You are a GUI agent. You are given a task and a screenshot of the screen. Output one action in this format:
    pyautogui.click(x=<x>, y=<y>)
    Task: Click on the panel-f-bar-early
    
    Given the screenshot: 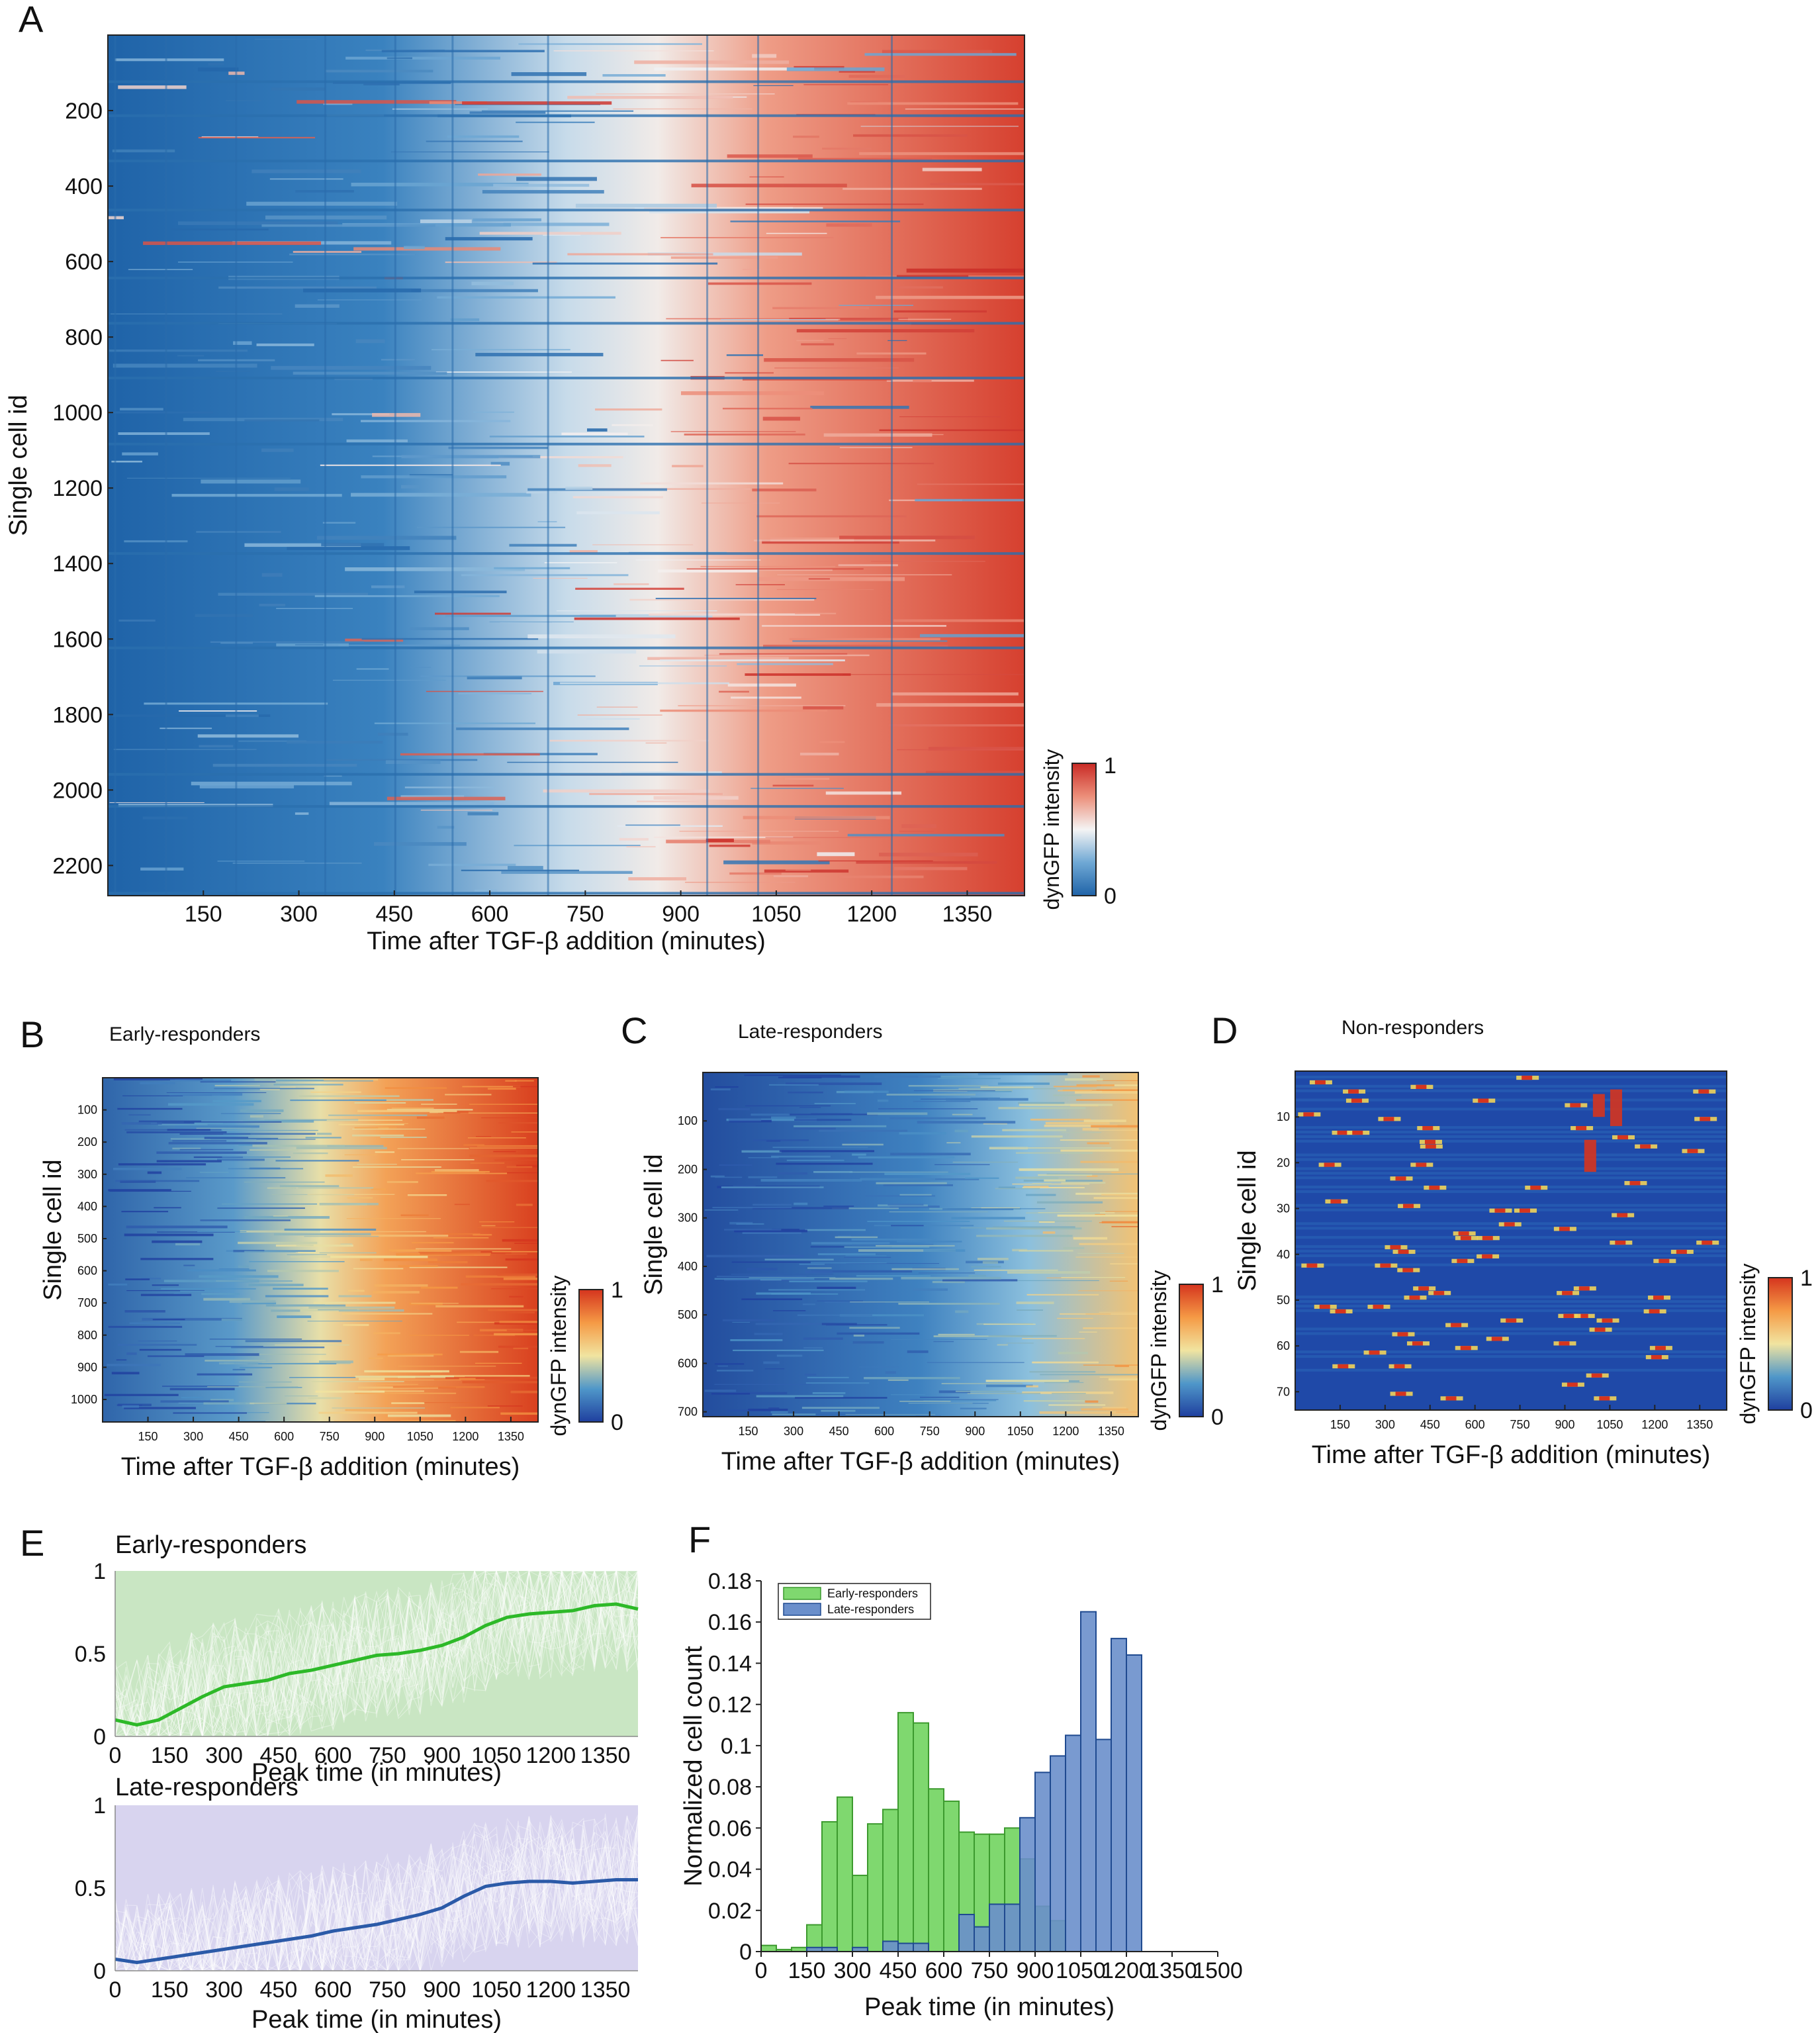 What is the action you would take?
    pyautogui.click(x=921, y=1838)
    